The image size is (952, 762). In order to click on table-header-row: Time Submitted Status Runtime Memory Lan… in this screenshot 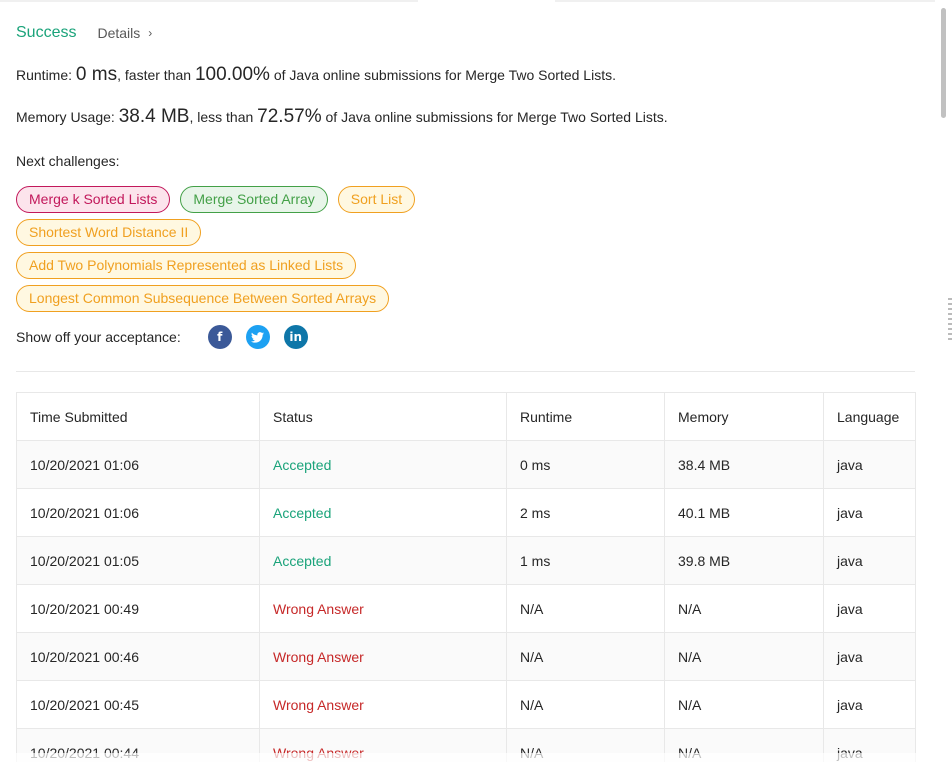, I will do `click(466, 416)`.